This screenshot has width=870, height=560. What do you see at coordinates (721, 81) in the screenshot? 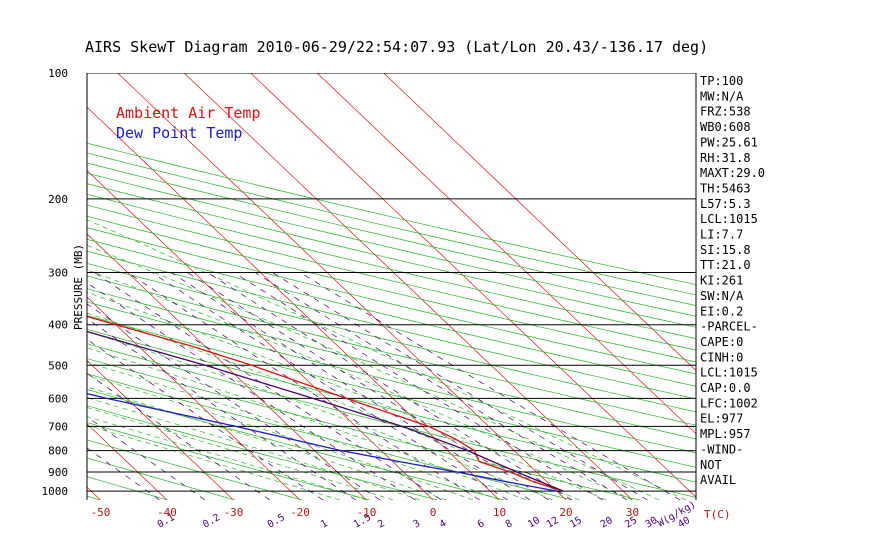
I see `sounding-index-row: TP:100` at bounding box center [721, 81].